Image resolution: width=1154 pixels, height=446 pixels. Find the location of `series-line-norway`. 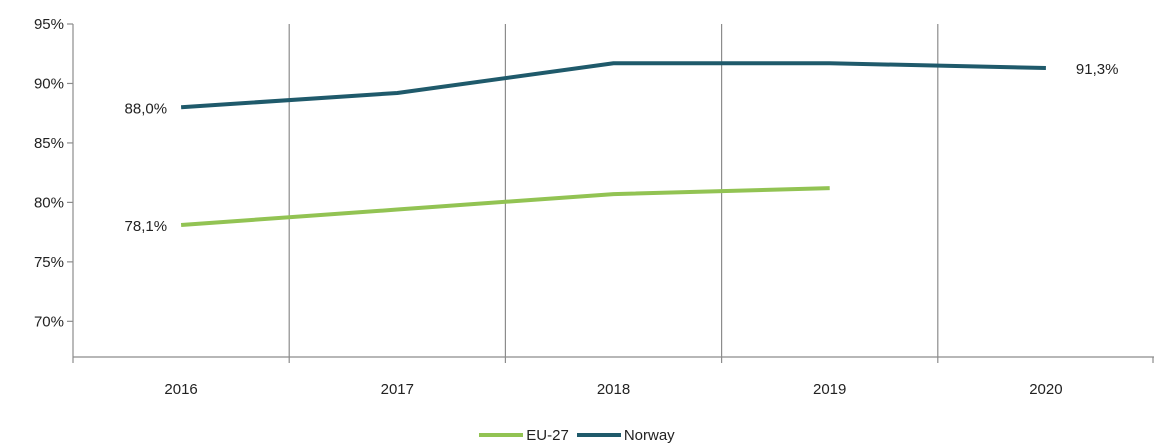

series-line-norway is located at coordinates (613, 85).